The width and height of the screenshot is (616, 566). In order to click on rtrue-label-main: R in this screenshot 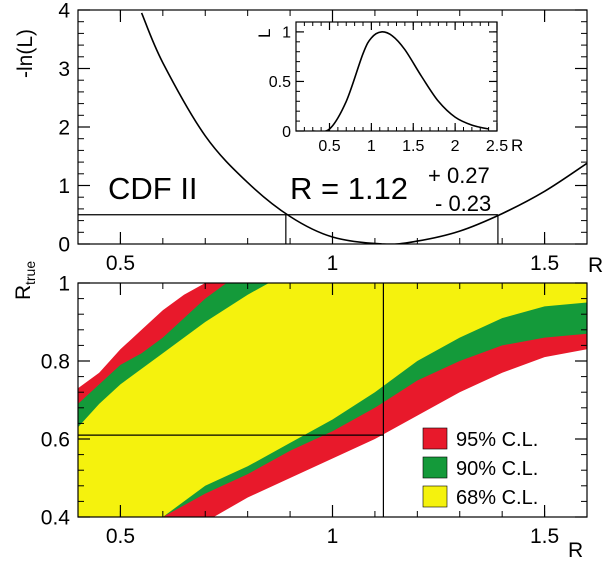, I will do `click(23, 292)`.